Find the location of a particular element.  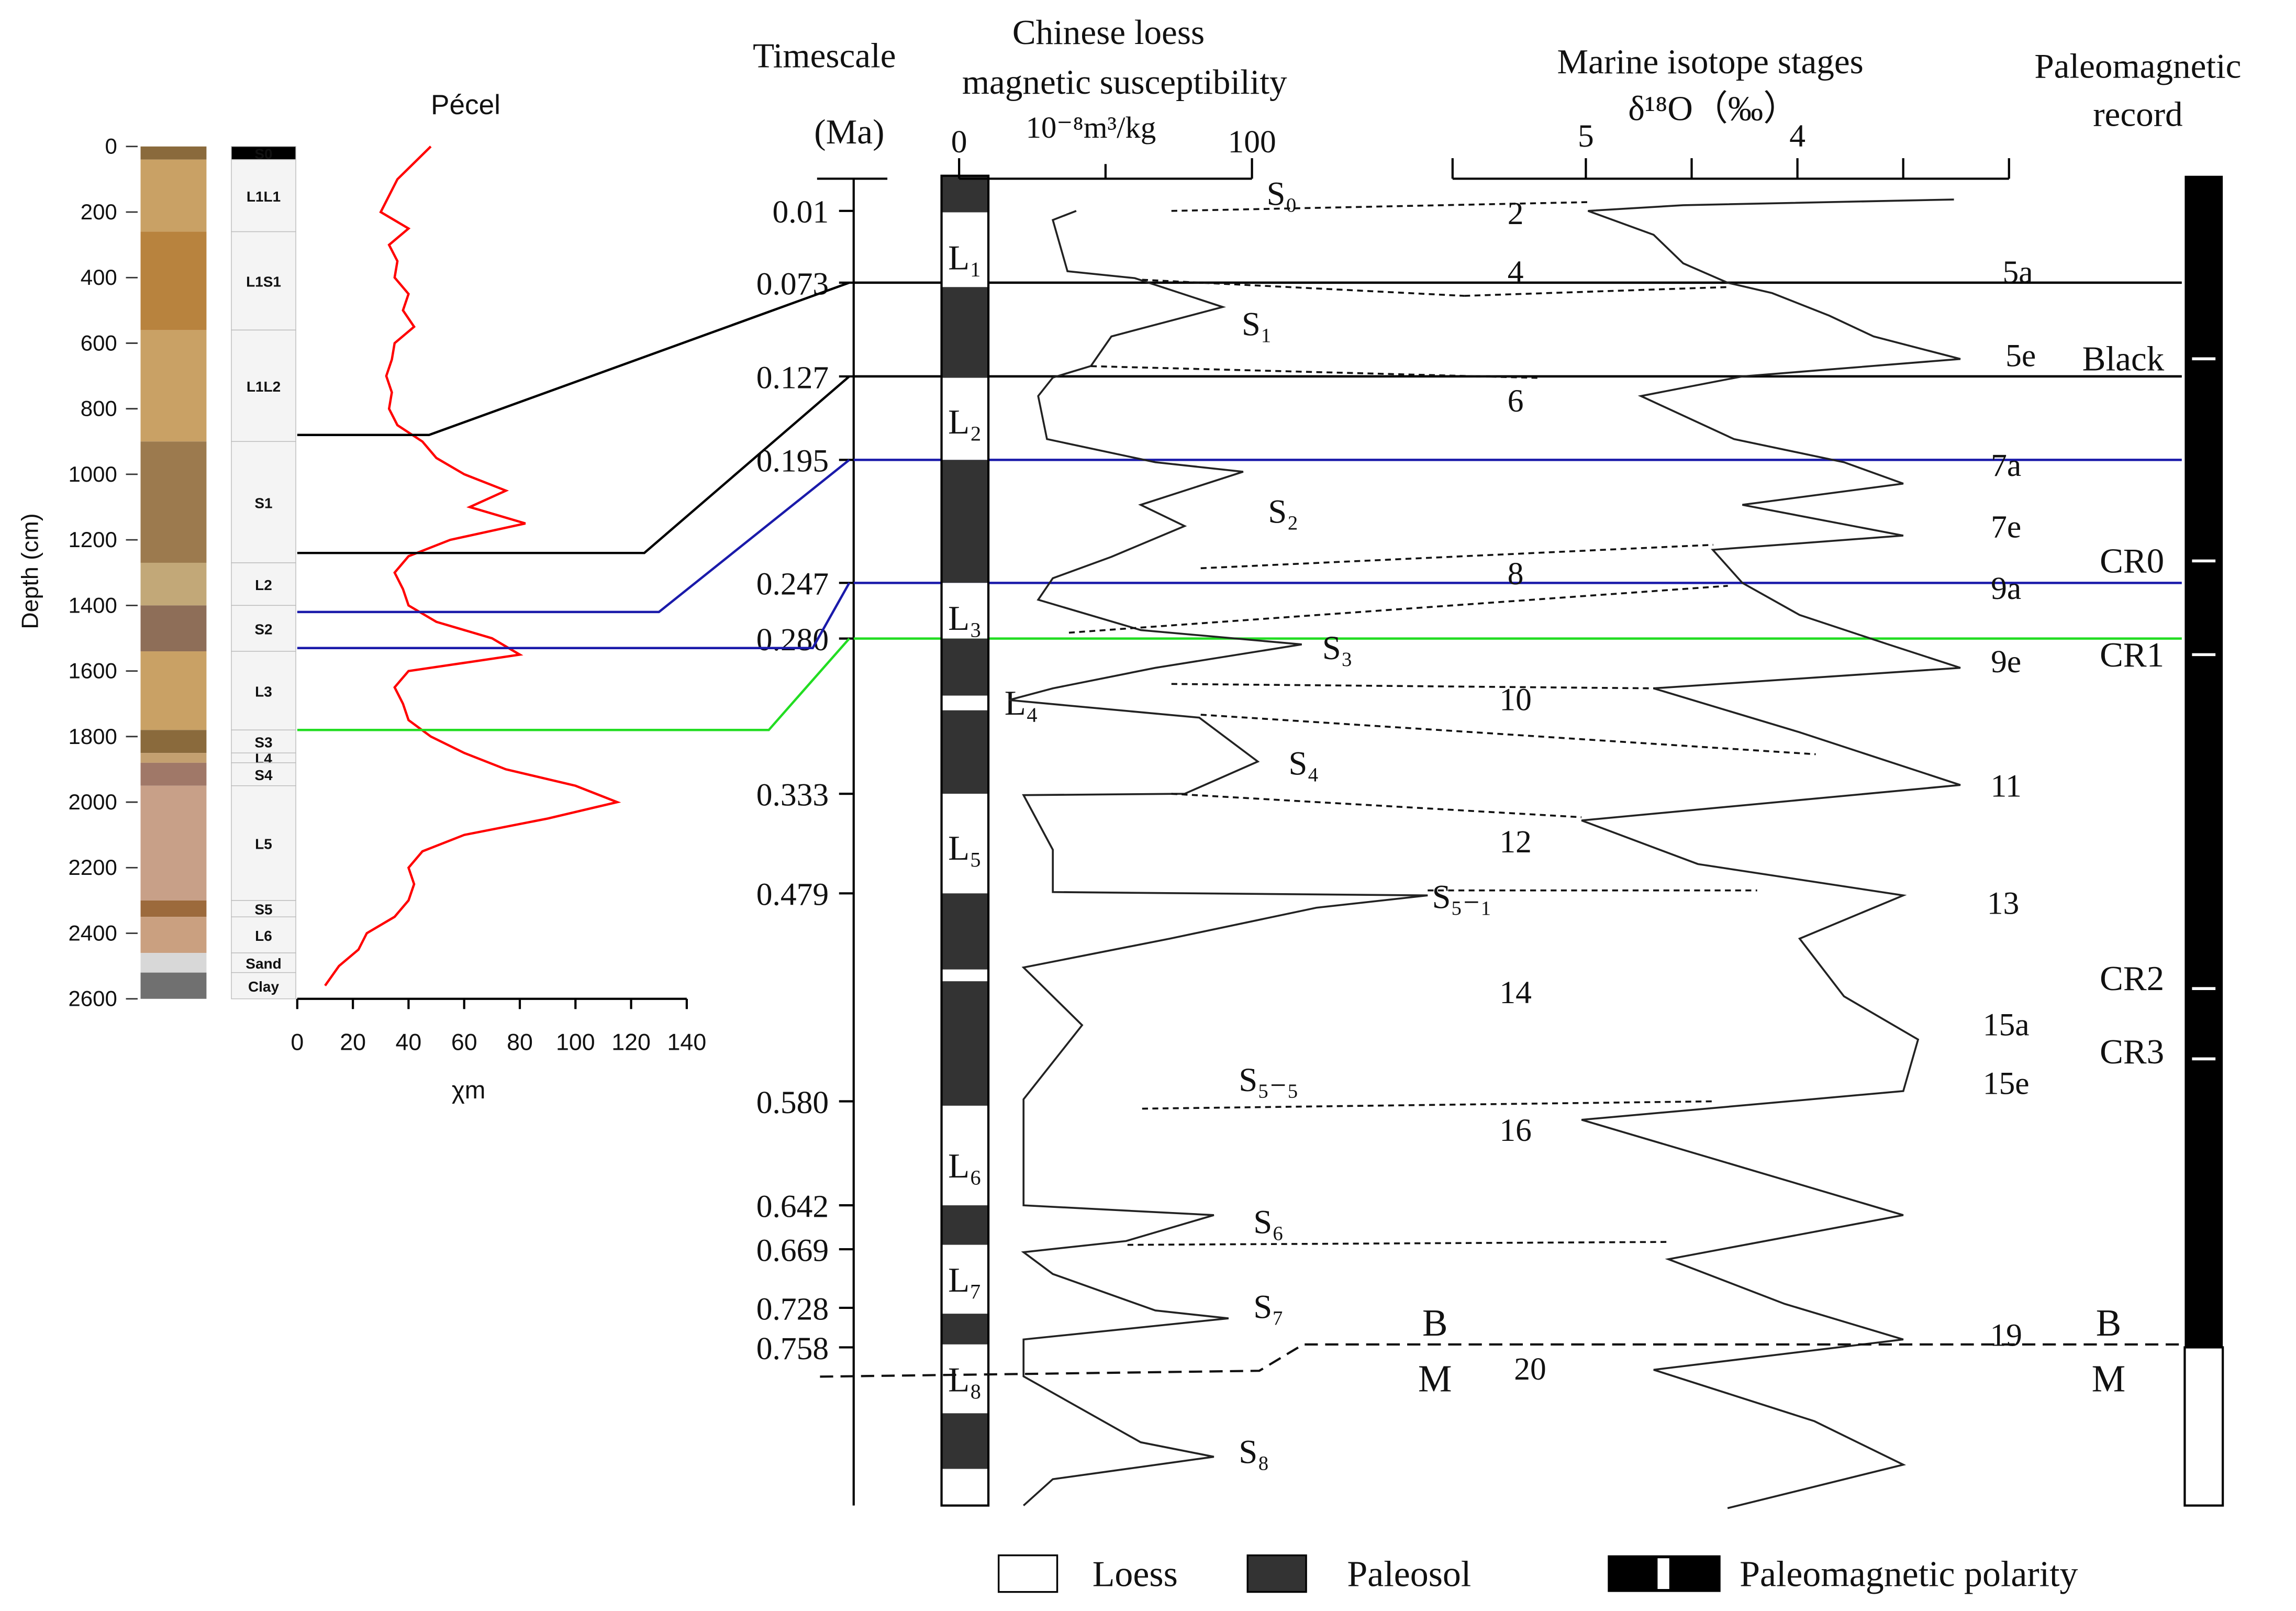

loess-column-frame is located at coordinates (965, 840).